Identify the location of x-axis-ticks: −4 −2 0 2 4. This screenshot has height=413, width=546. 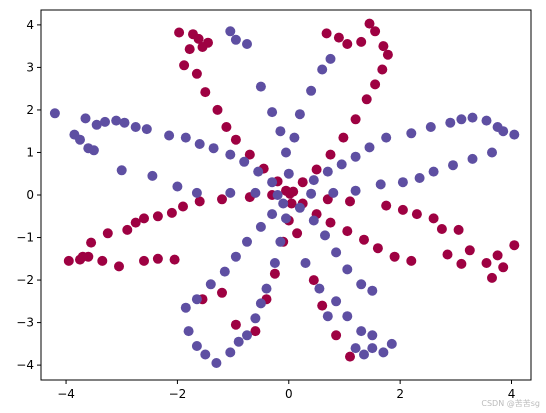
(286, 390).